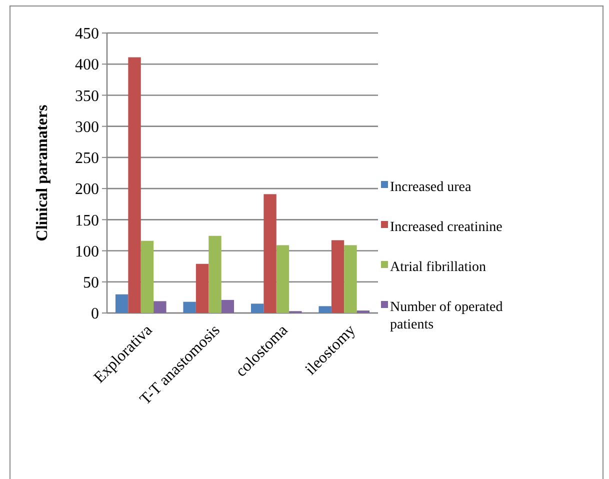 This screenshot has height=479, width=609. Describe the element at coordinates (438, 267) in the screenshot. I see `legend-label: Atrial fibrillation` at that location.